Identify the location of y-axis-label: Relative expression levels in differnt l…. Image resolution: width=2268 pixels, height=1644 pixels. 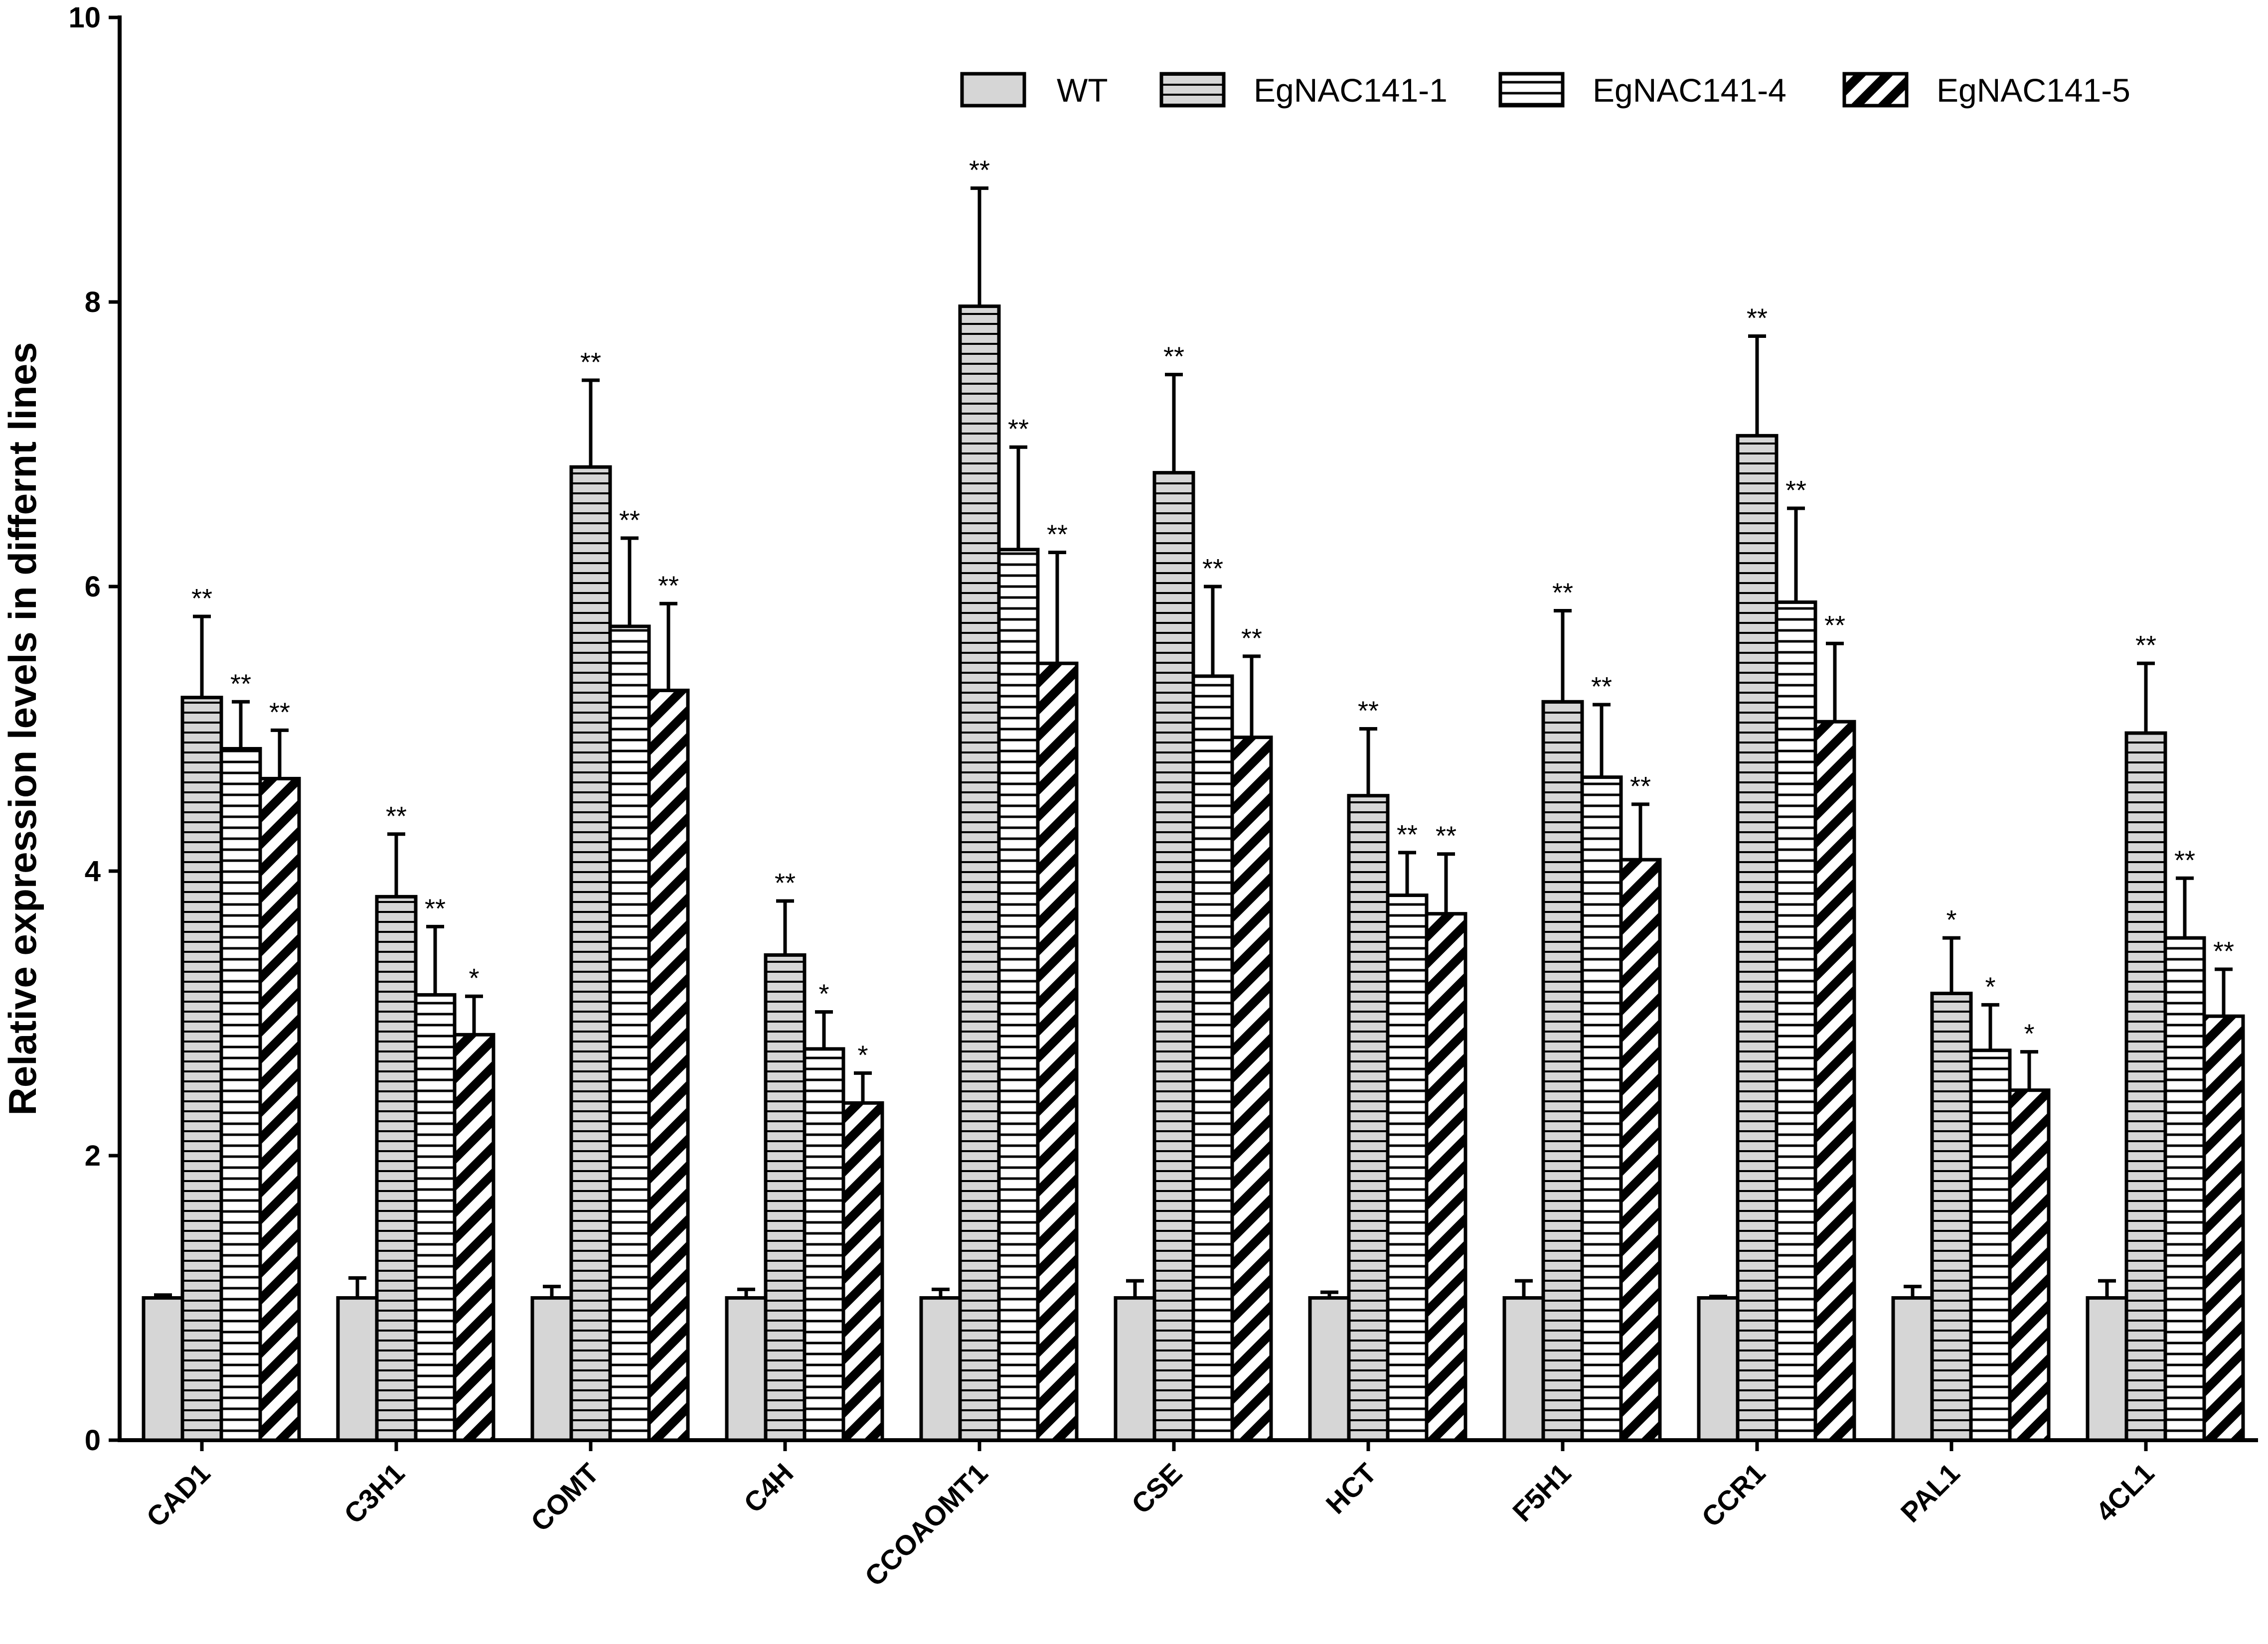
(22, 729).